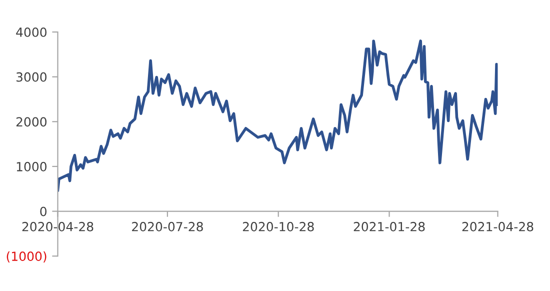 This screenshot has width=550, height=291. Describe the element at coordinates (278, 227) in the screenshot. I see `x-tick-label: 2020-10-28` at that location.